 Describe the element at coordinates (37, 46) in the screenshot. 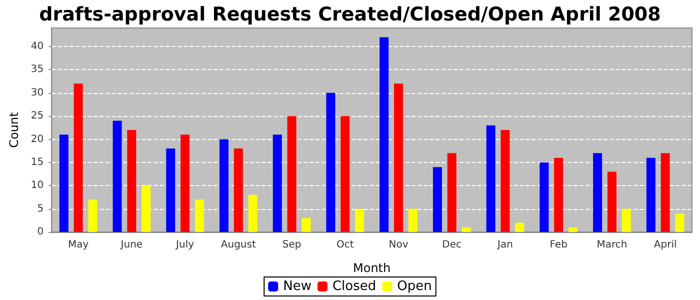

I see `y-tick-label: 40` at that location.